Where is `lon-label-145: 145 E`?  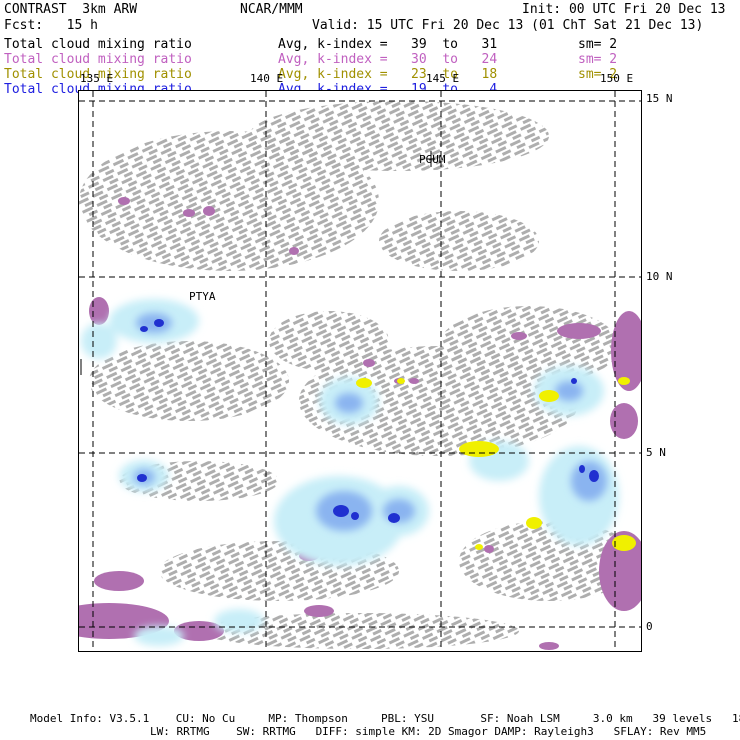 lon-label-145: 145 E is located at coordinates (443, 78).